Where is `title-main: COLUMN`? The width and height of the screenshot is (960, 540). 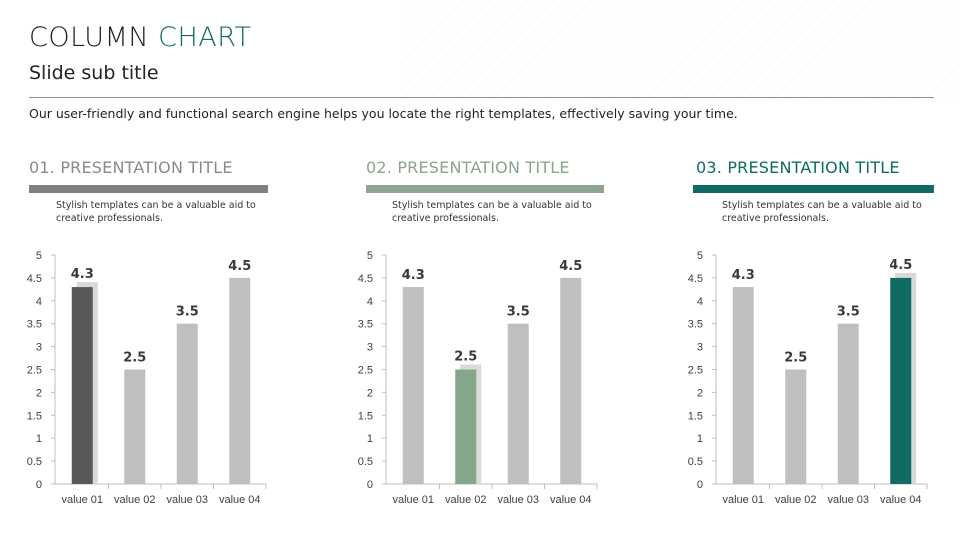
title-main: COLUMN is located at coordinates (94, 37).